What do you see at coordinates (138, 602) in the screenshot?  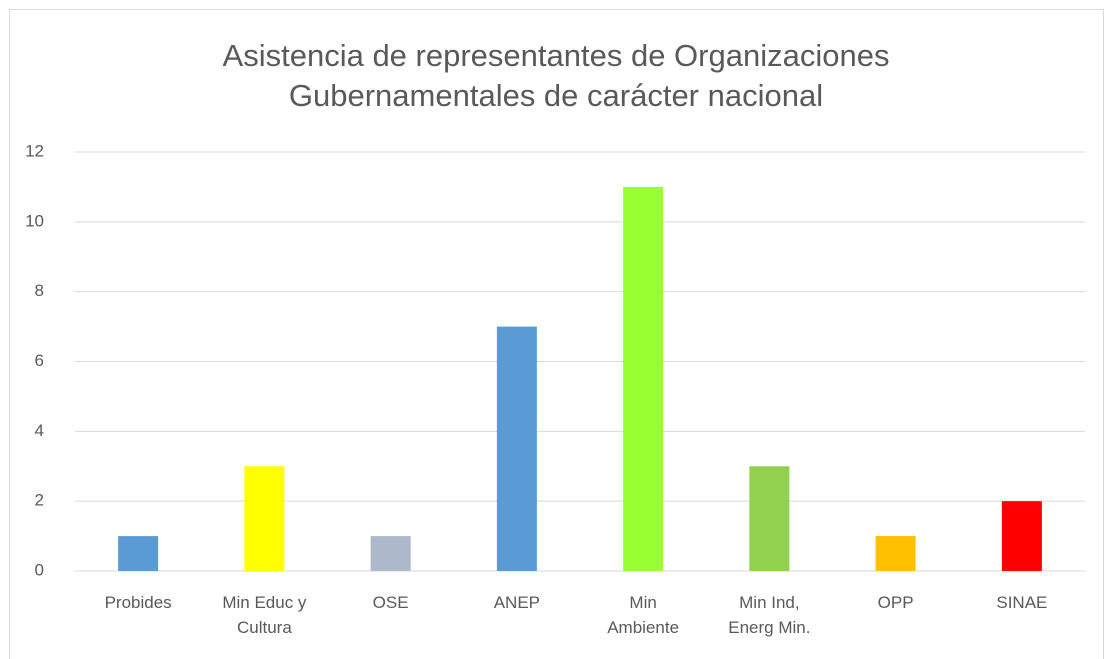 I see `x-tick-label: Probides` at bounding box center [138, 602].